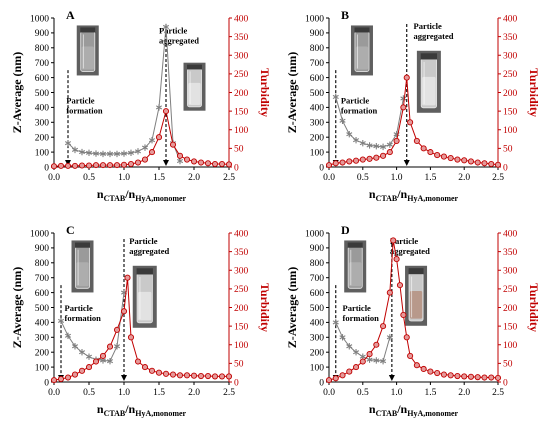 Image resolution: width=550 pixels, height=423 pixels. What do you see at coordinates (510, 19) in the screenshot?
I see `y-right-tick-label: 400` at bounding box center [510, 19].